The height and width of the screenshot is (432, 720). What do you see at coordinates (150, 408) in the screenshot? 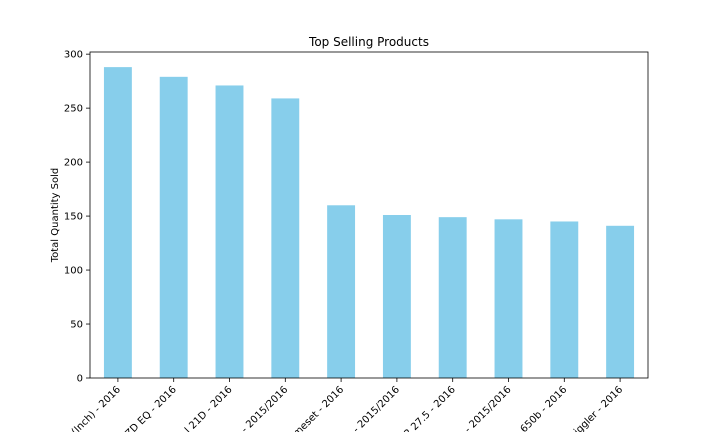
I see `x-tick-label-2: ZD EQ - 2016` at bounding box center [150, 408].